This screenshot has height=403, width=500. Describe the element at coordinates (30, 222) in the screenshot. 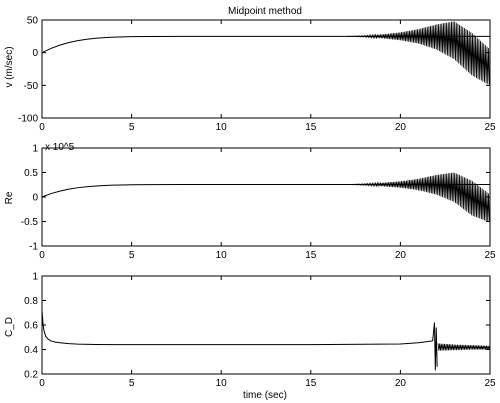

I see `y-tick-label: -0.5` at that location.